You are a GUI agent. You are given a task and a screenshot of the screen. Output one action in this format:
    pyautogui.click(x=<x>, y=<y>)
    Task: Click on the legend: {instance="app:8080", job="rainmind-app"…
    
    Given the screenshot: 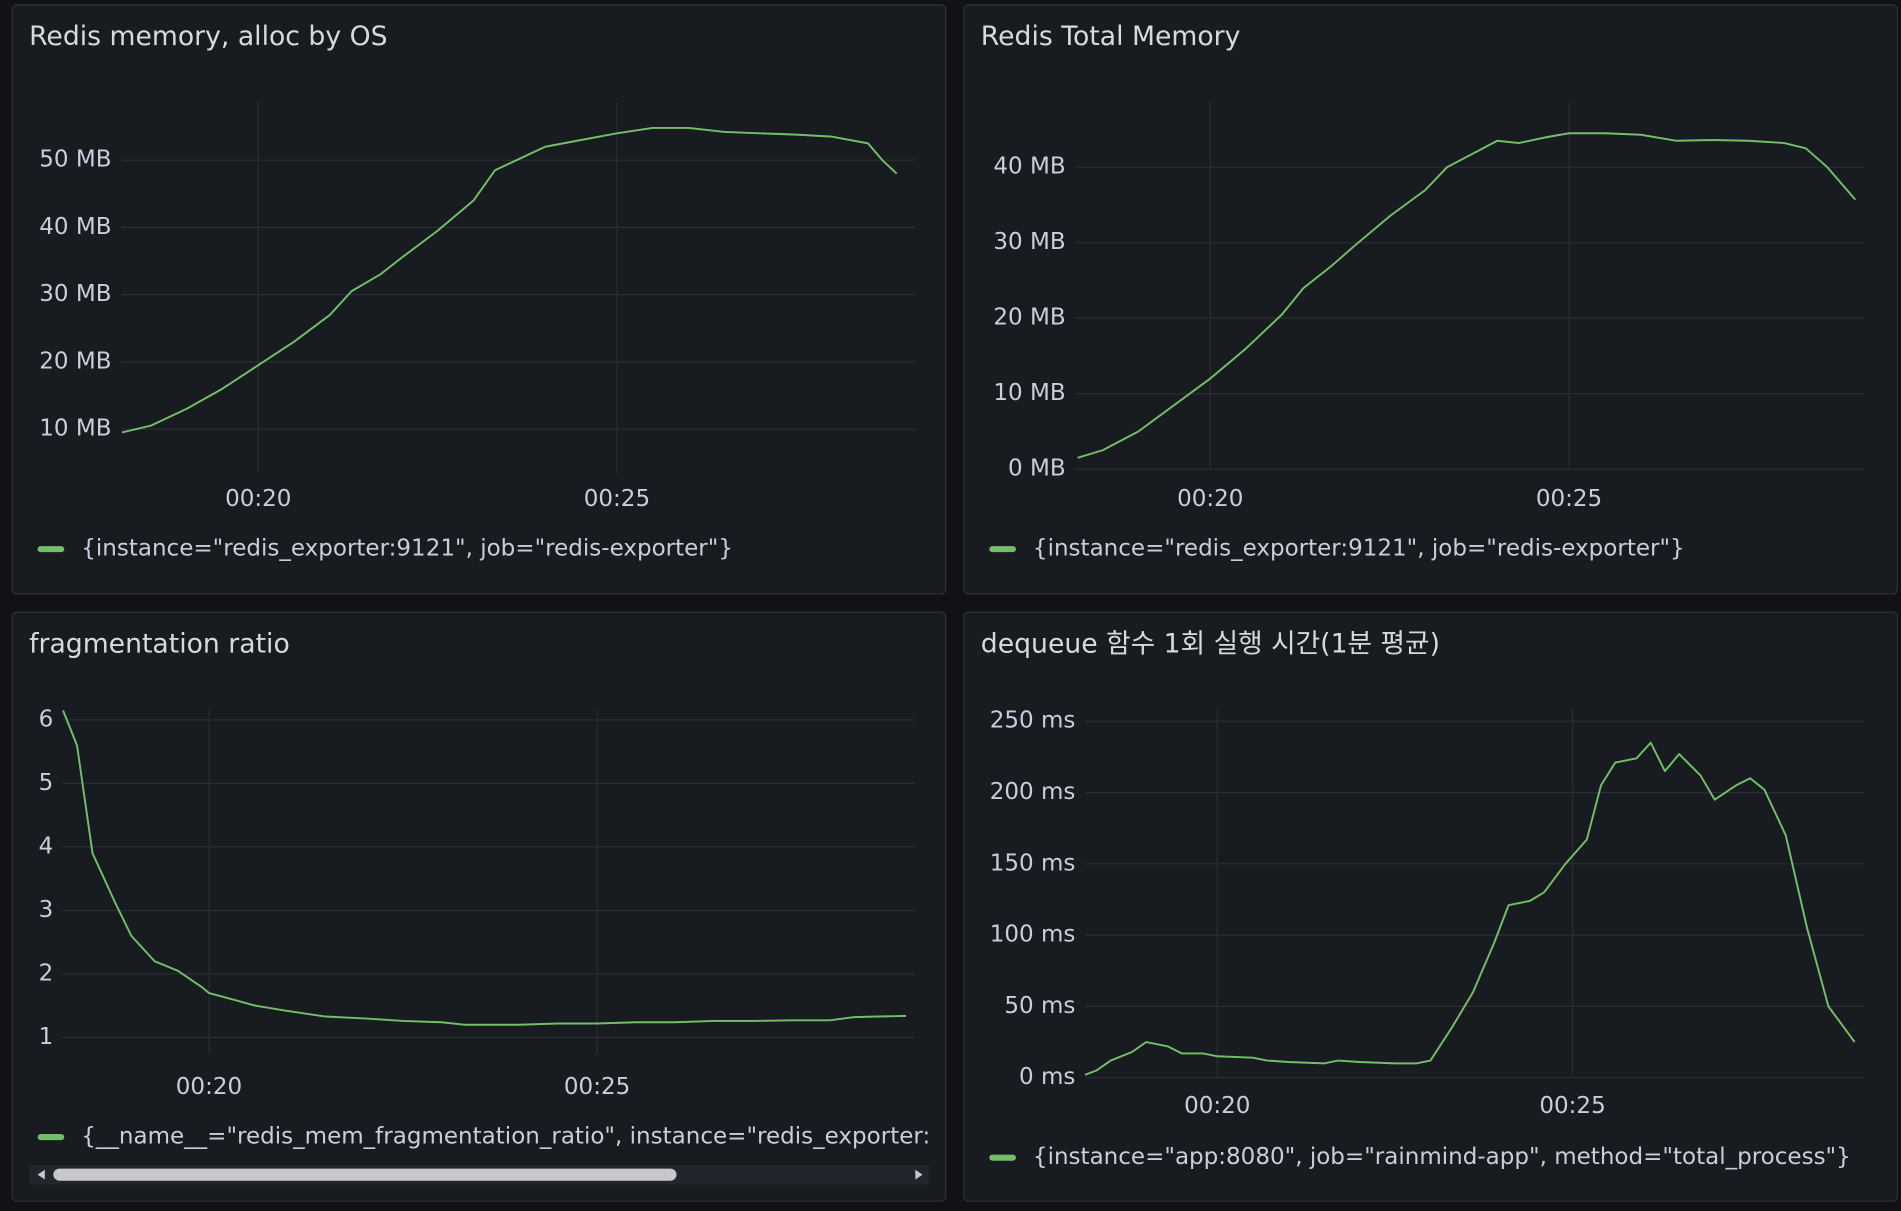 What is the action you would take?
    pyautogui.click(x=1420, y=1157)
    